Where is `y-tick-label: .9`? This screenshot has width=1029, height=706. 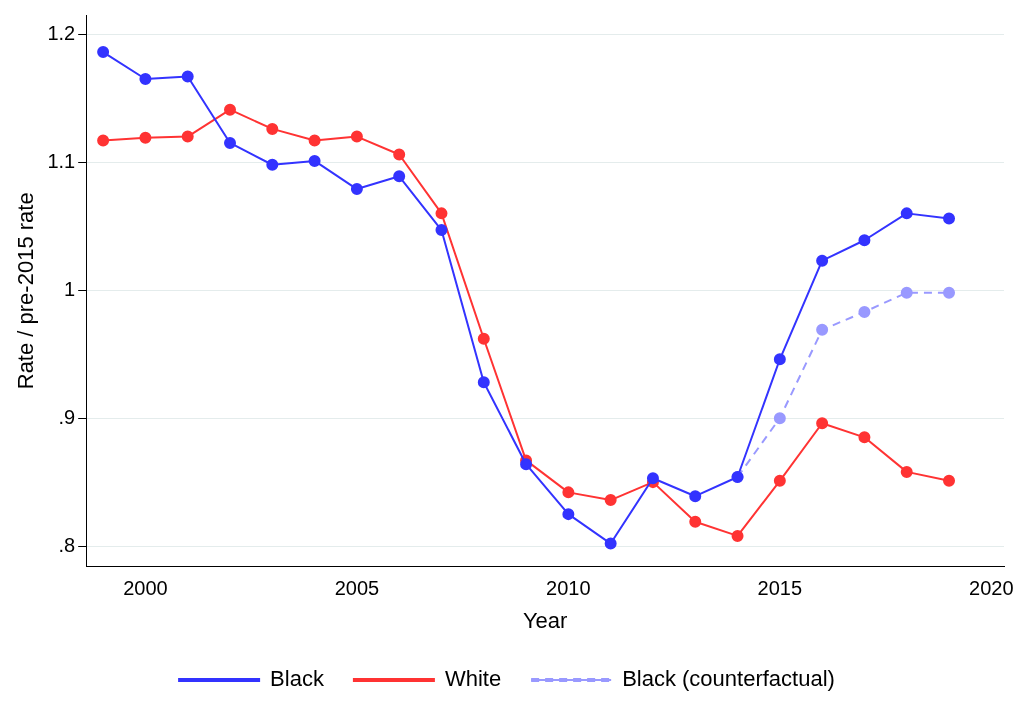
y-tick-label: .9 is located at coordinates (67, 416).